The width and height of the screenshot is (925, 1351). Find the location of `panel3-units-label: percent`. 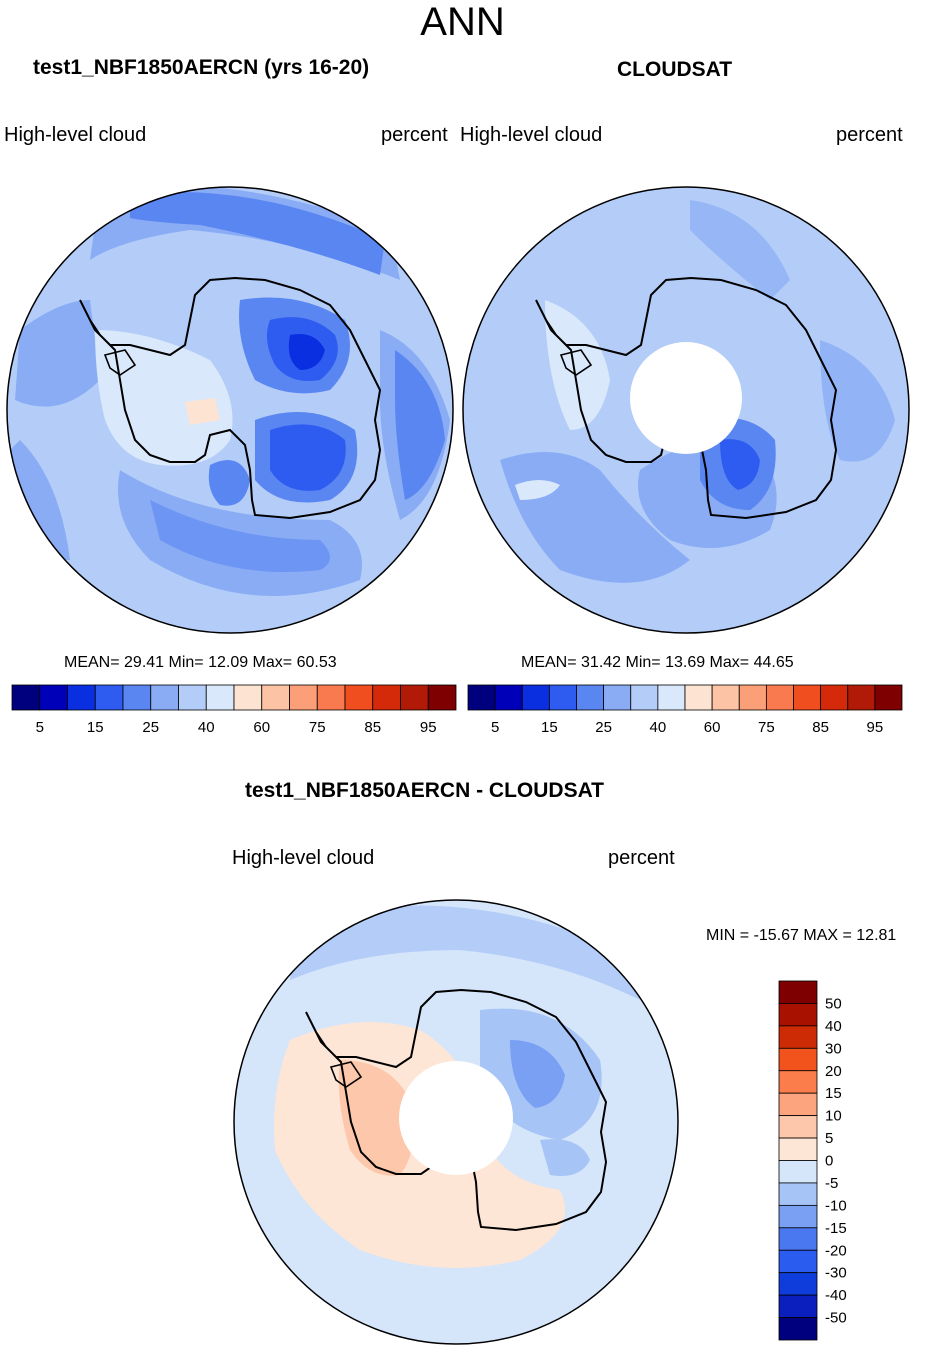

panel3-units-label: percent is located at coordinates (641, 858).